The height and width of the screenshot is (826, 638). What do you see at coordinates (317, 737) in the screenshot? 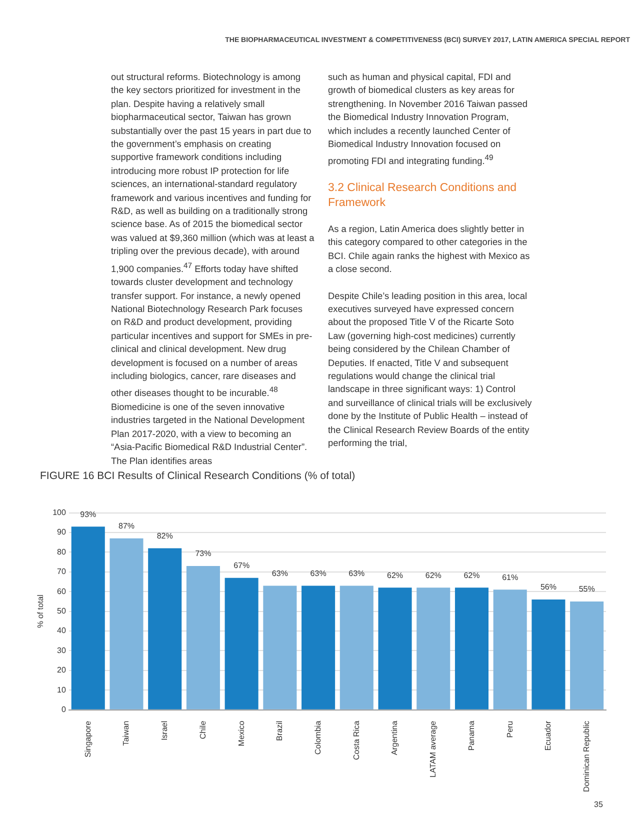
I see `x-tick-label: Colombia` at bounding box center [317, 737].